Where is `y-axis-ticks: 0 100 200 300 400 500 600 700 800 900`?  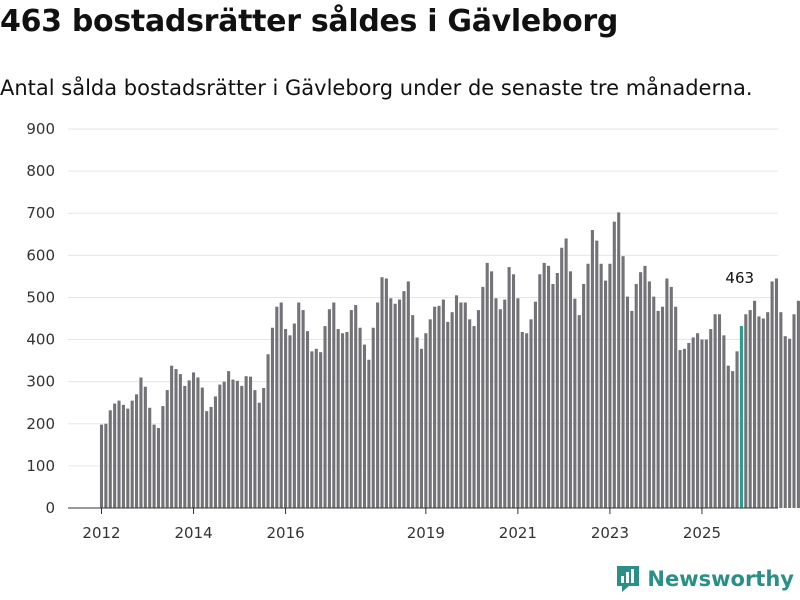
y-axis-ticks: 0 100 200 300 400 500 600 700 800 900 is located at coordinates (40, 318).